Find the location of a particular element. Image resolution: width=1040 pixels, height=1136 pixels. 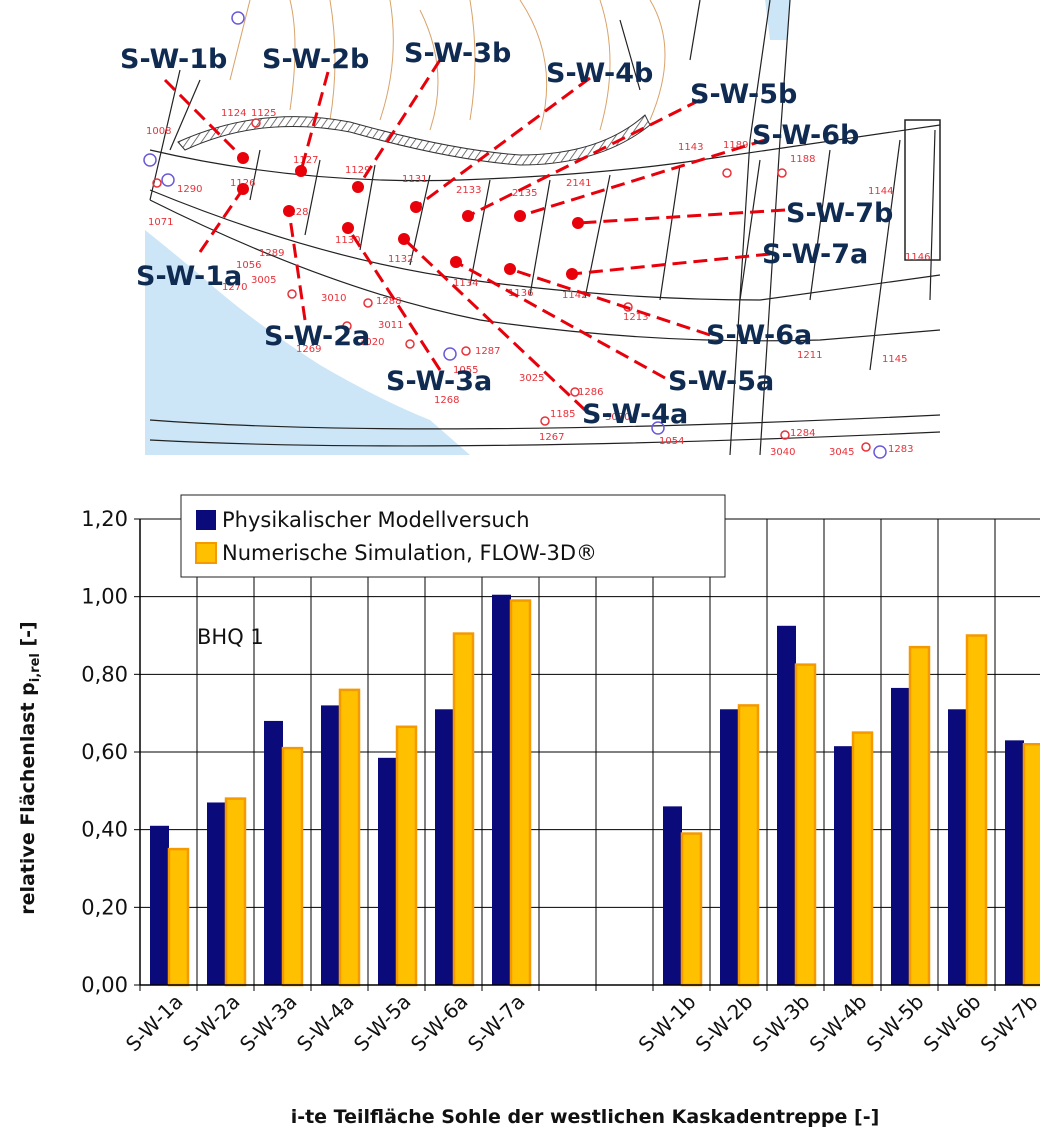

bar-model-s-w-6b is located at coordinates (957, 847).